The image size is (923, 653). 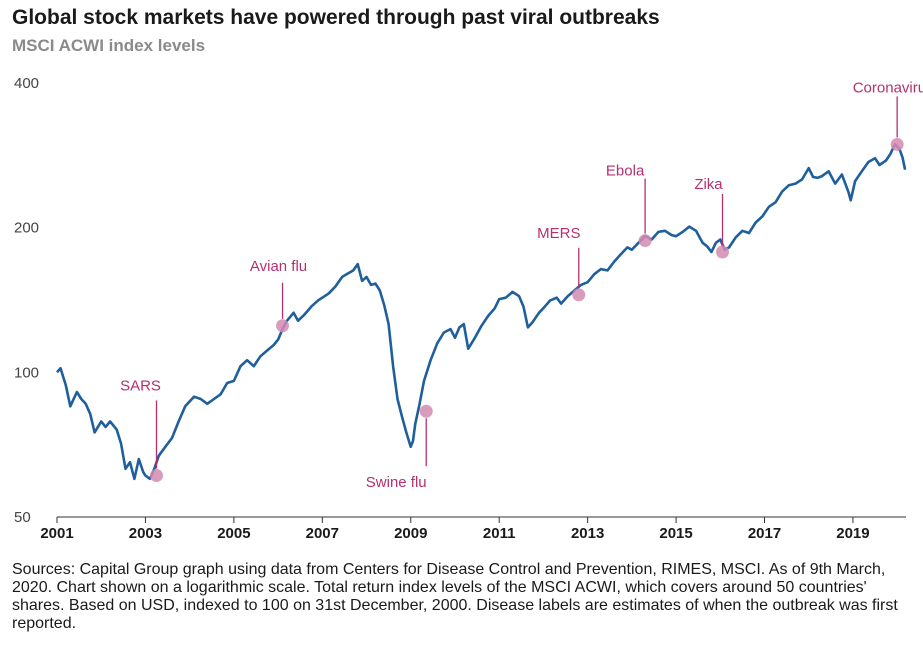 What do you see at coordinates (26, 83) in the screenshot?
I see `y-tick-label: 400` at bounding box center [26, 83].